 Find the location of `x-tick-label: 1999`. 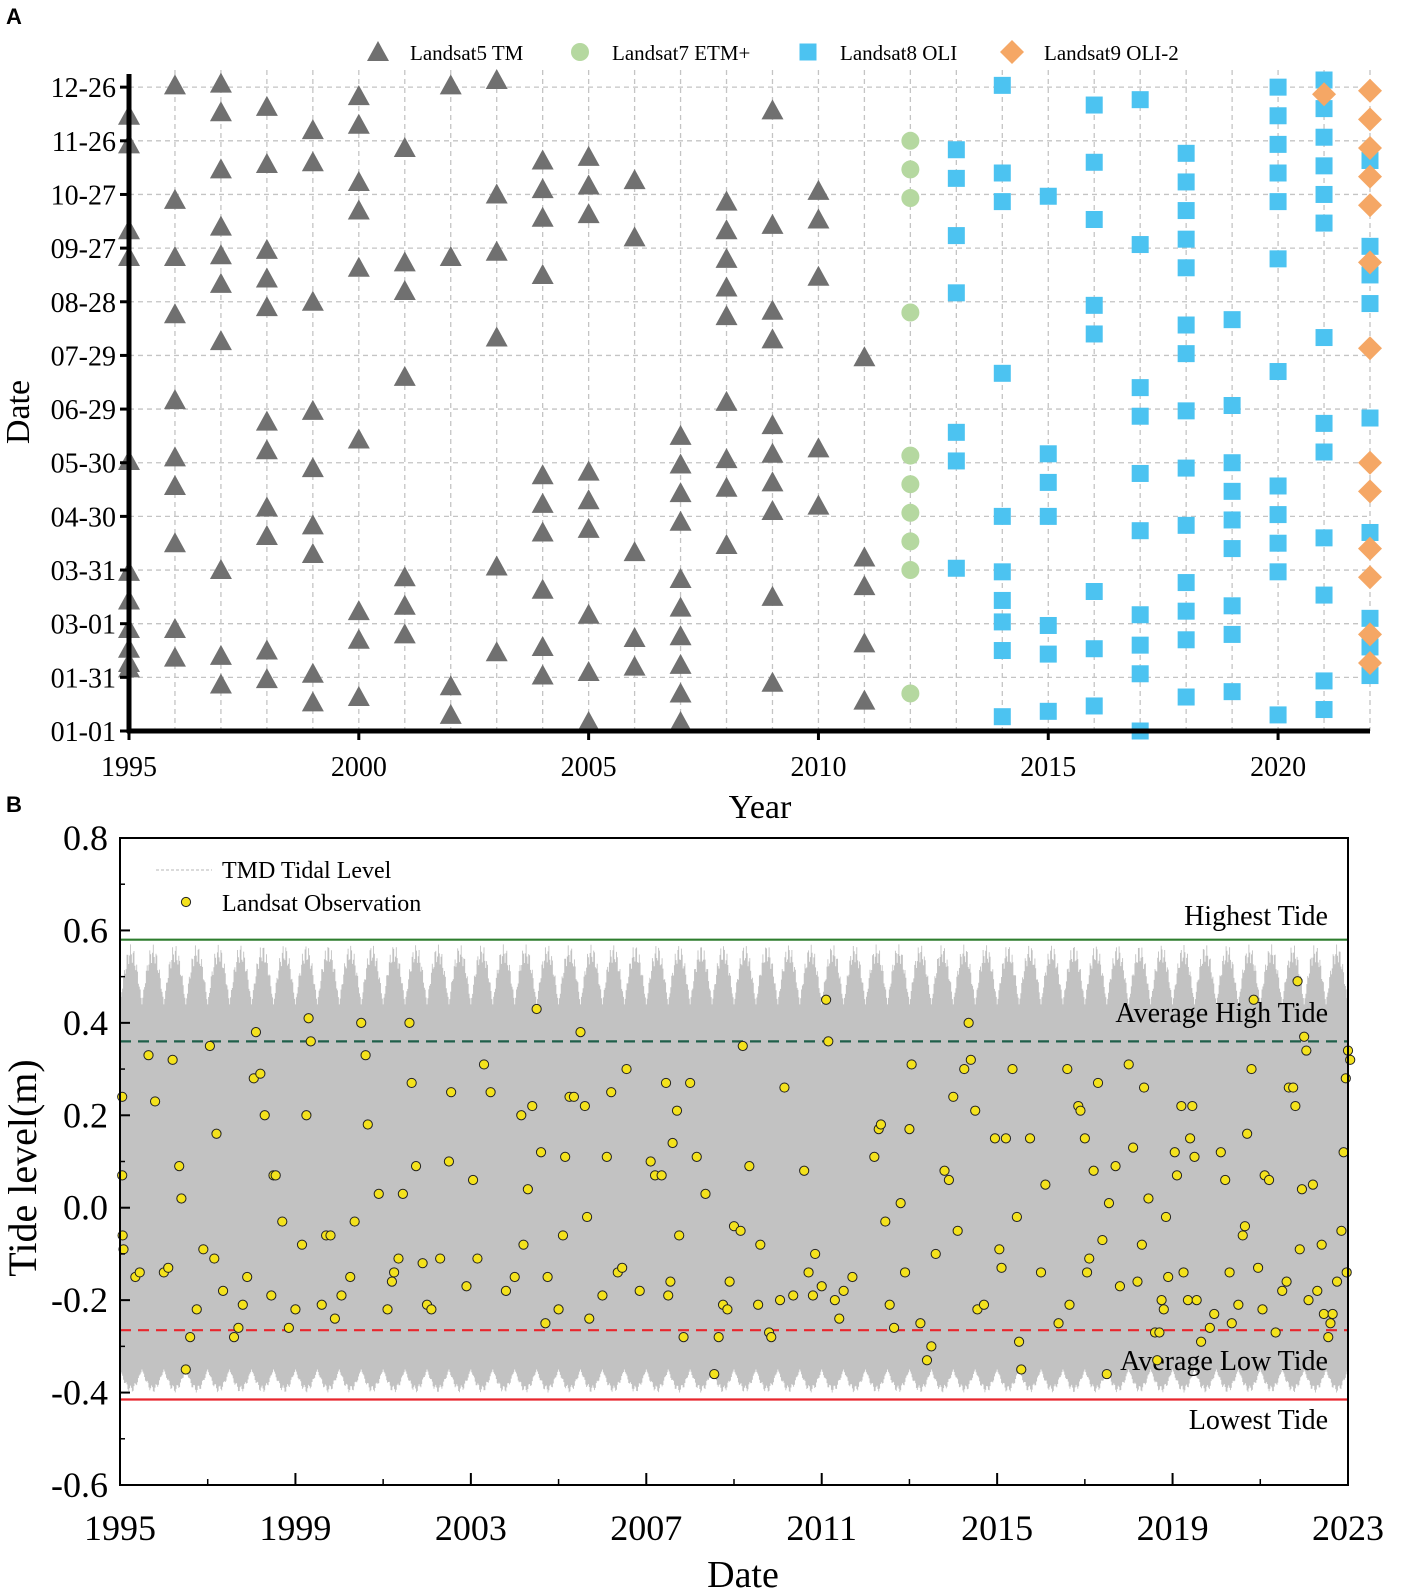

x-tick-label: 1999 is located at coordinates (295, 1528).